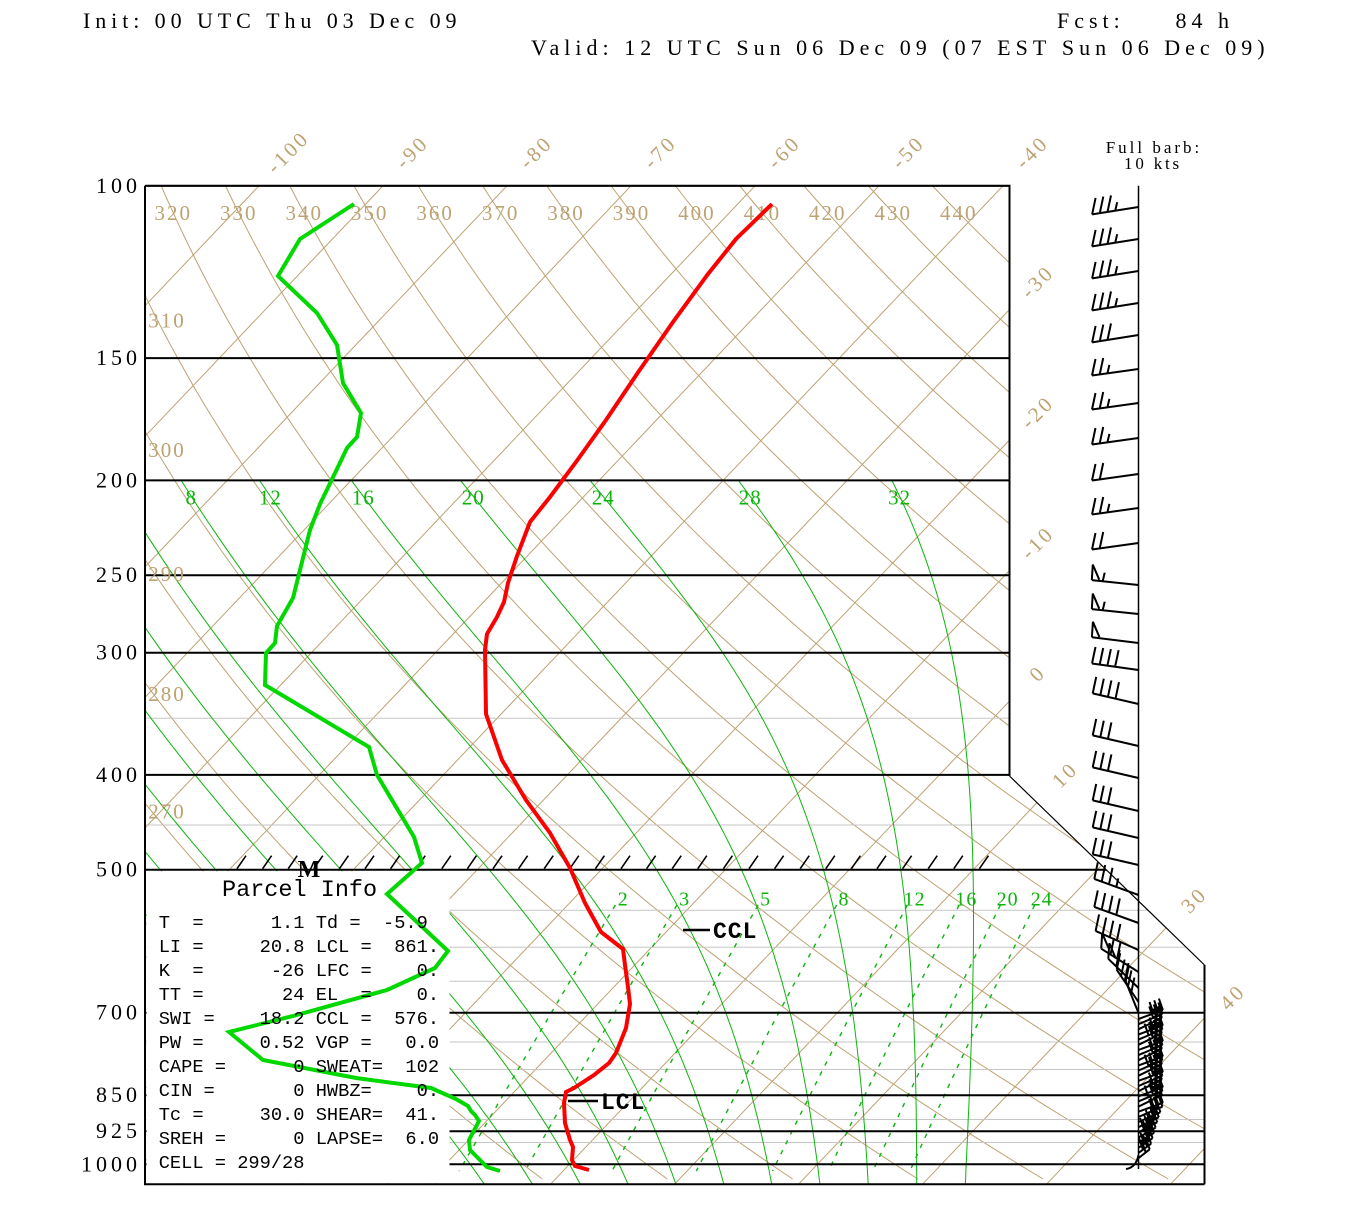 Image resolution: width=1350 pixels, height=1205 pixels. Describe the element at coordinates (167, 320) in the screenshot. I see `svg-text: 310` at that location.